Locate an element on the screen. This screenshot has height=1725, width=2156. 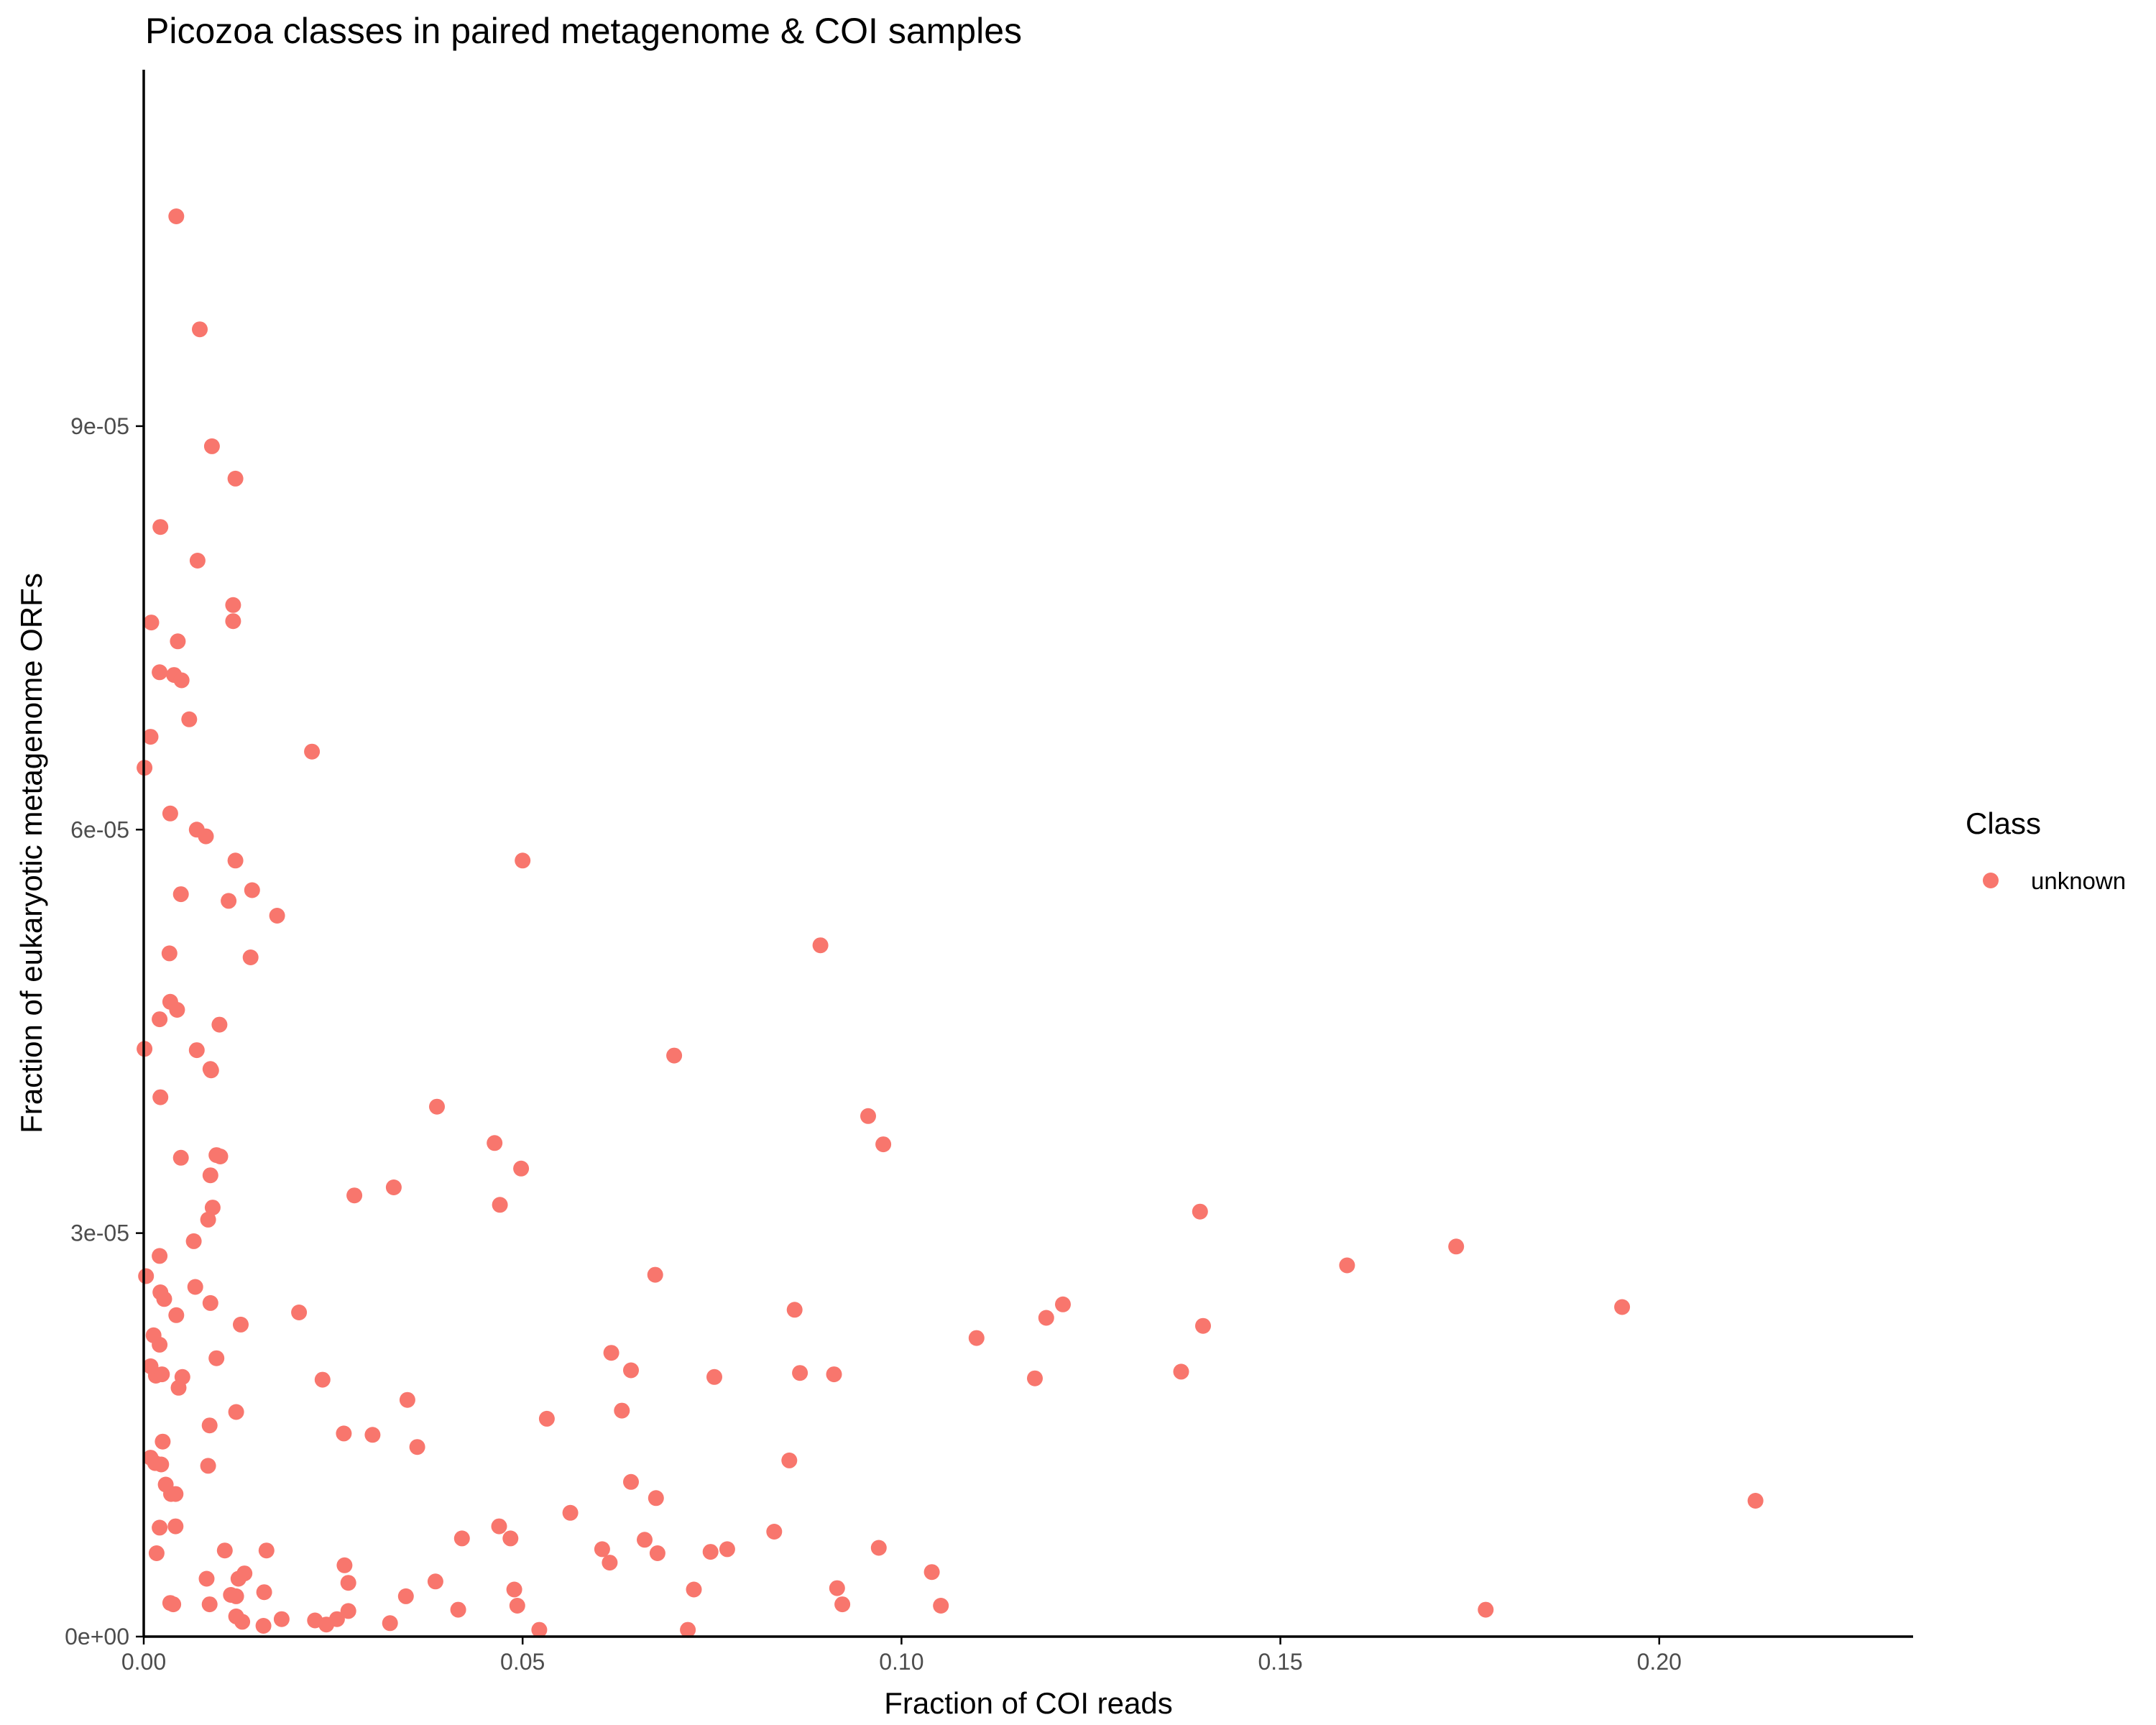
x-tick-label: 0.05 is located at coordinates (522, 1662).